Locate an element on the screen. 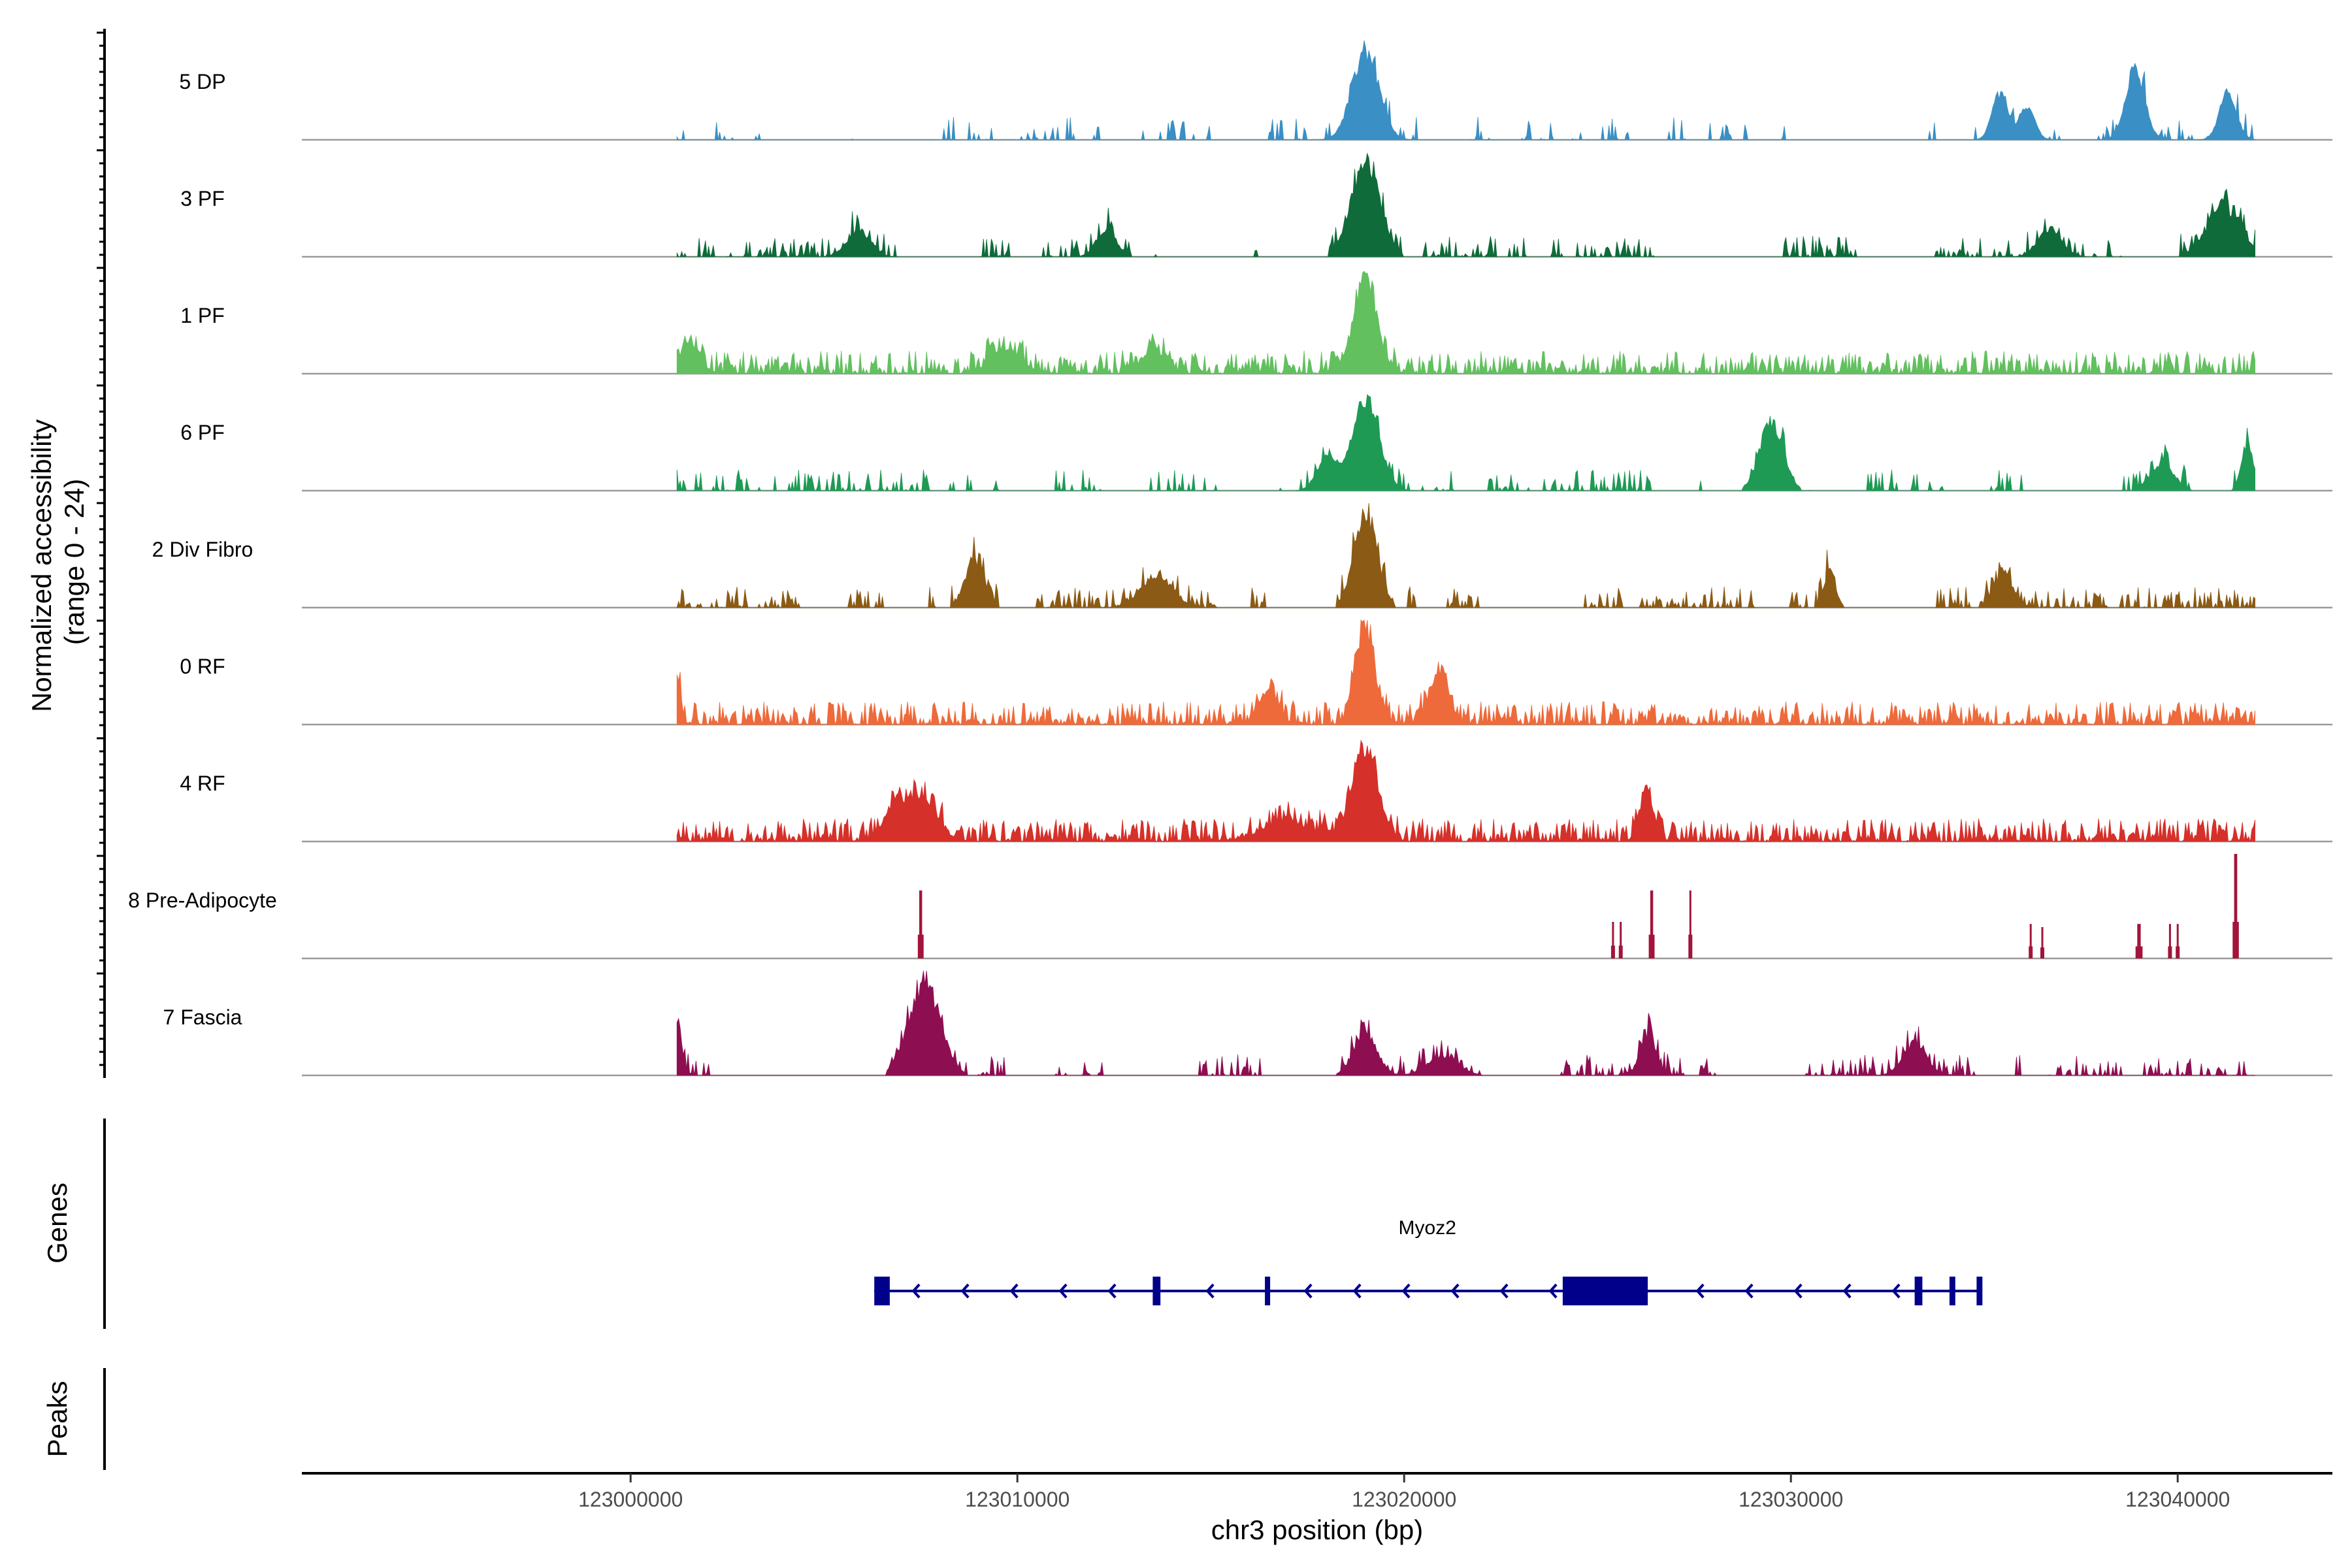  track-7-fascia: 7 Fascia is located at coordinates (1247, 1023).